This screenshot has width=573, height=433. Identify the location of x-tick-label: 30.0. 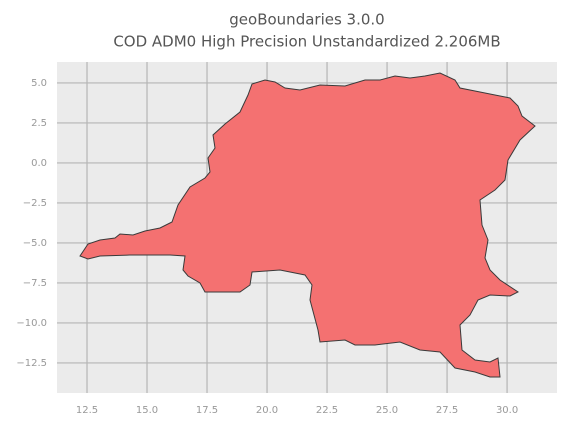
(507, 410).